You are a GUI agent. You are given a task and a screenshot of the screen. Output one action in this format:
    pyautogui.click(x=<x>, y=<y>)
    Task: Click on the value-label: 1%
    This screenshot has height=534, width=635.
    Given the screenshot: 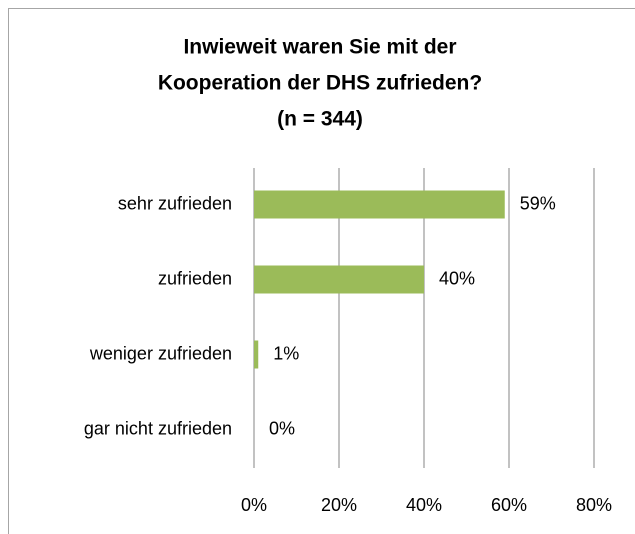 What is the action you would take?
    pyautogui.click(x=286, y=353)
    